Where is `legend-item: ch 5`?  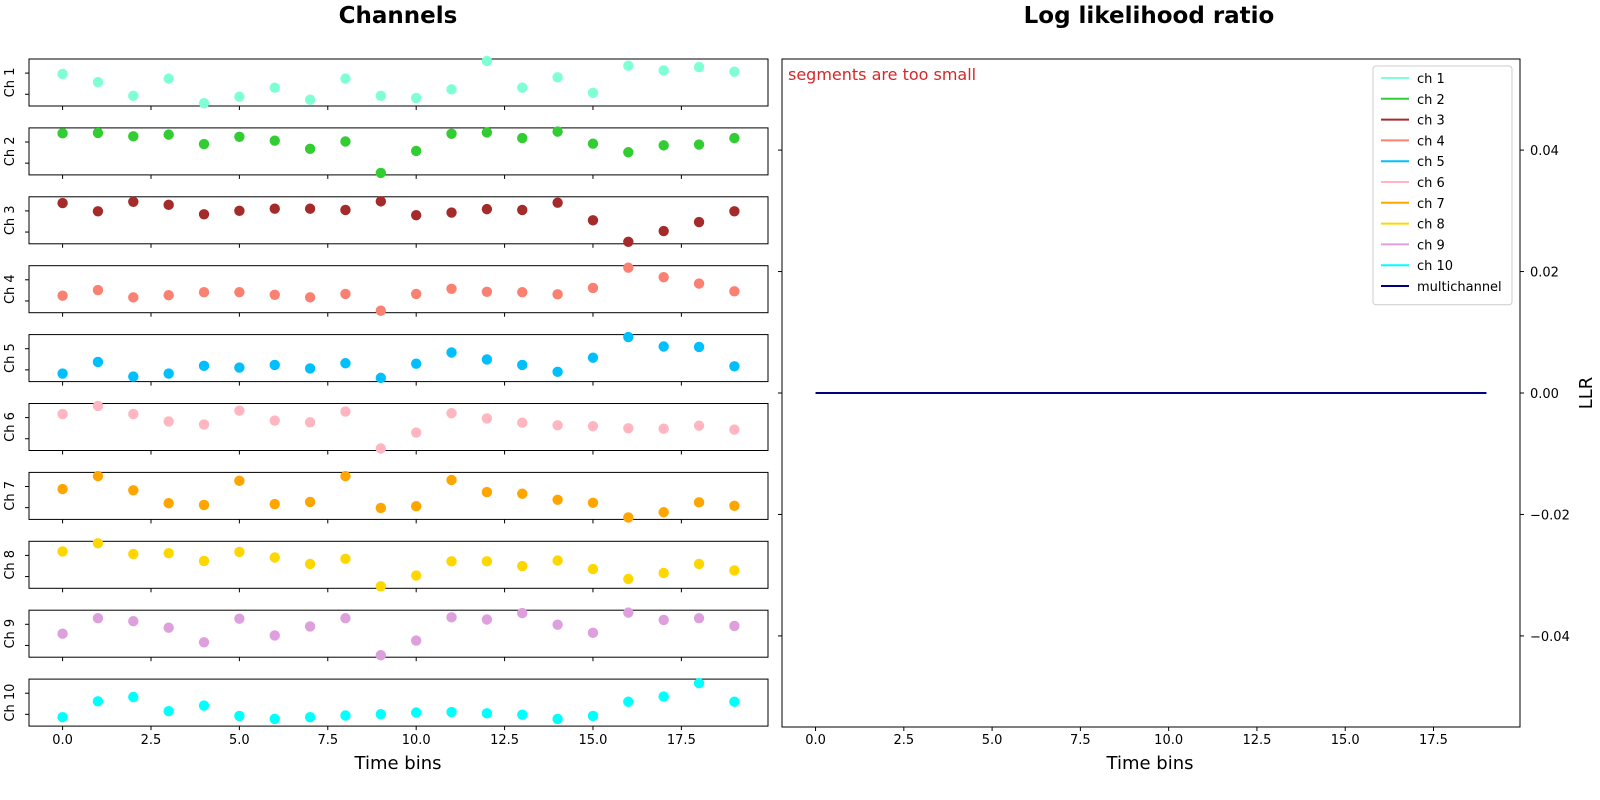 legend-item: ch 5 is located at coordinates (1413, 162).